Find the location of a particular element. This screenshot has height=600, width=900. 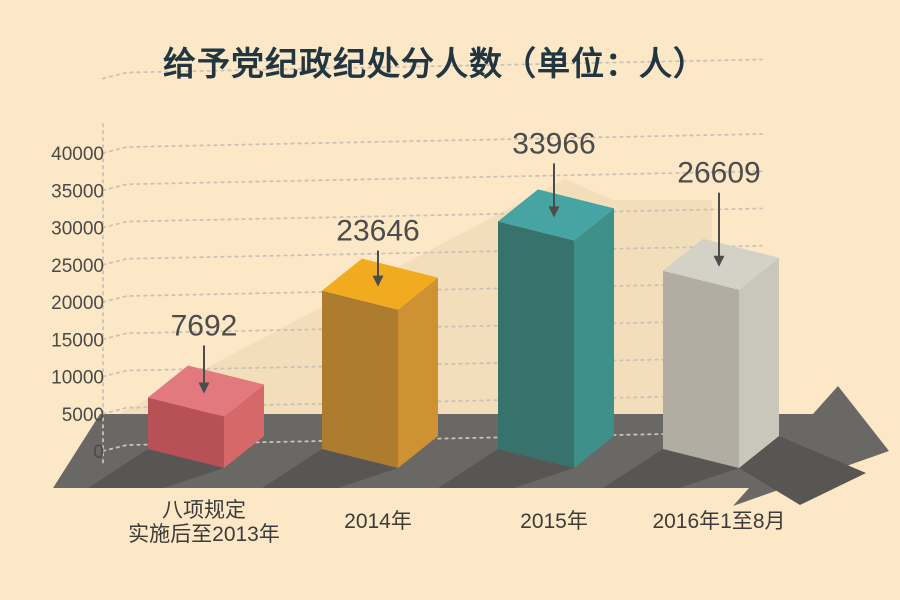

value-label: 7692 is located at coordinates (204, 325).